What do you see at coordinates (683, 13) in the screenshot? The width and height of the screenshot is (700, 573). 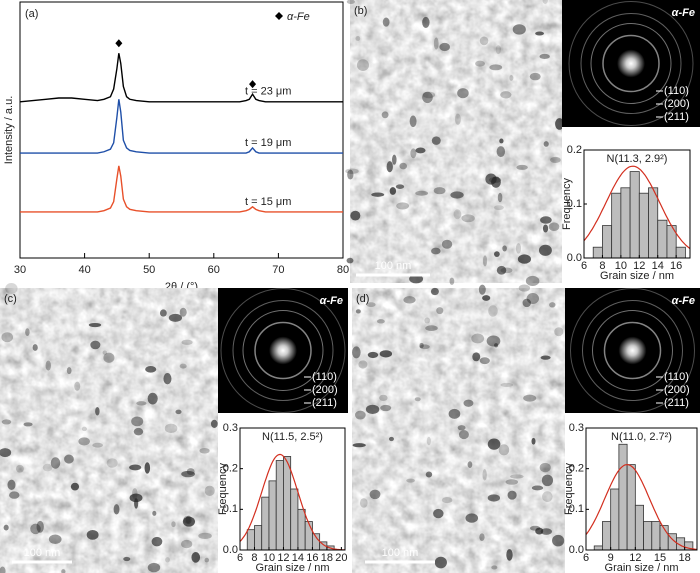 I see `saed-title: α-Fe` at bounding box center [683, 13].